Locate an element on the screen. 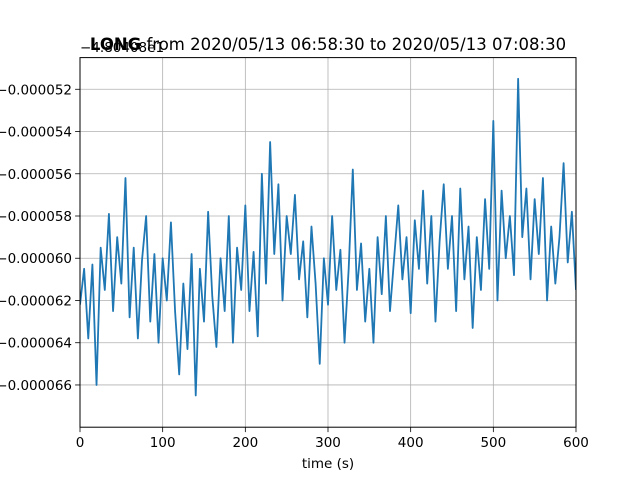 The height and width of the screenshot is (480, 640). x-axis-ticks: 0 100 200 300 400 500 600 is located at coordinates (332, 439).